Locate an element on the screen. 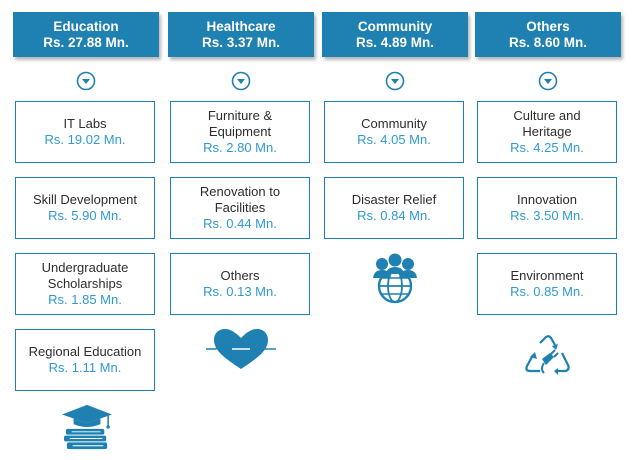 The width and height of the screenshot is (638, 460). heart-pulse-icon is located at coordinates (241, 349).